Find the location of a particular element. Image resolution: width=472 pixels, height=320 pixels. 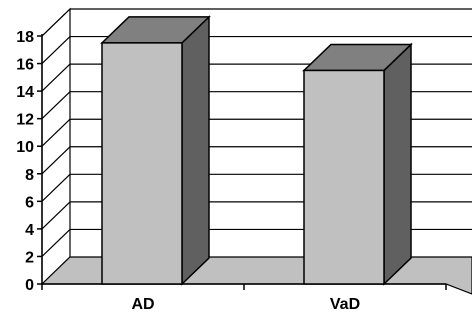

y-tick-label: 12 is located at coordinates (25, 120).